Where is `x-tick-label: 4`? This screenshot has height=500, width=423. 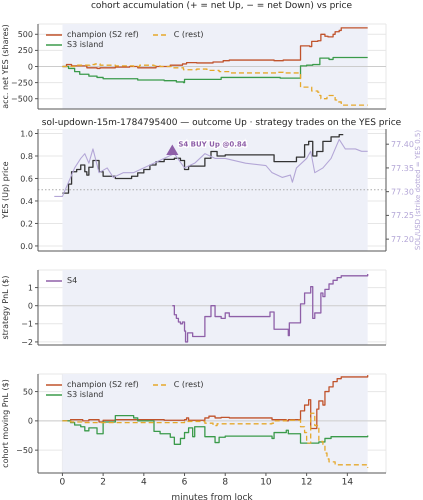
x-tick-label: 4 is located at coordinates (143, 482).